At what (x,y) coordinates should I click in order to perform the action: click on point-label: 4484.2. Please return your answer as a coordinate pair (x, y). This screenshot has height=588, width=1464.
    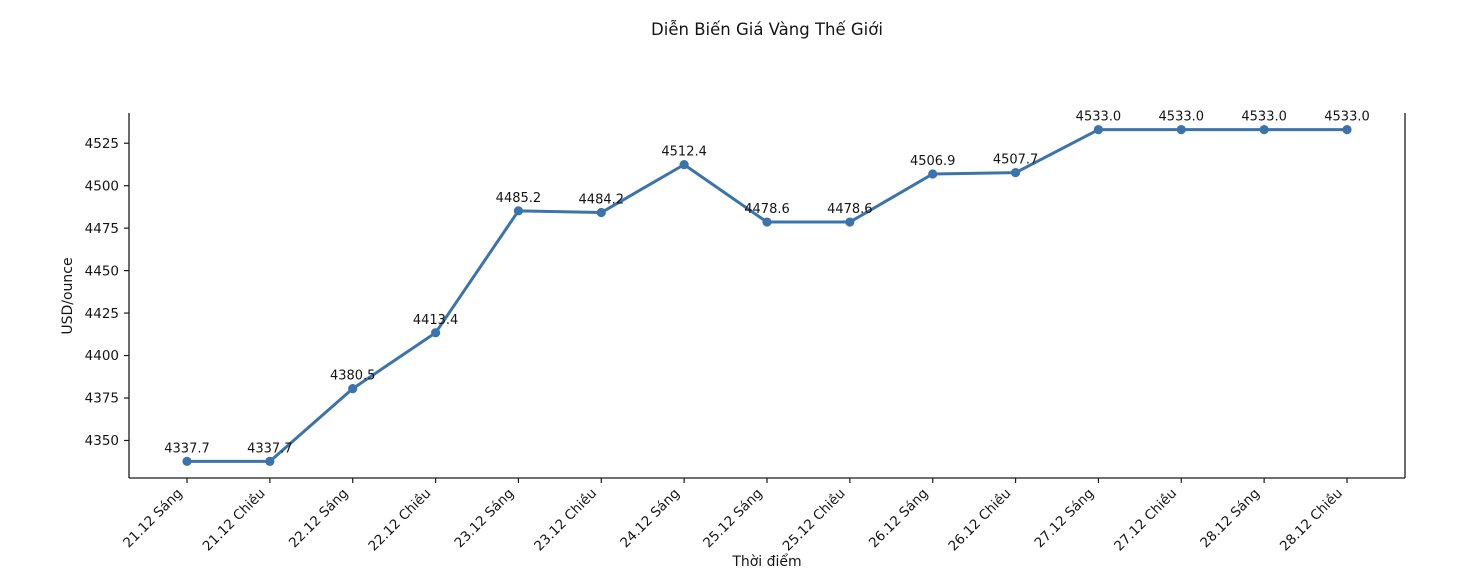
    Looking at the image, I should click on (602, 200).